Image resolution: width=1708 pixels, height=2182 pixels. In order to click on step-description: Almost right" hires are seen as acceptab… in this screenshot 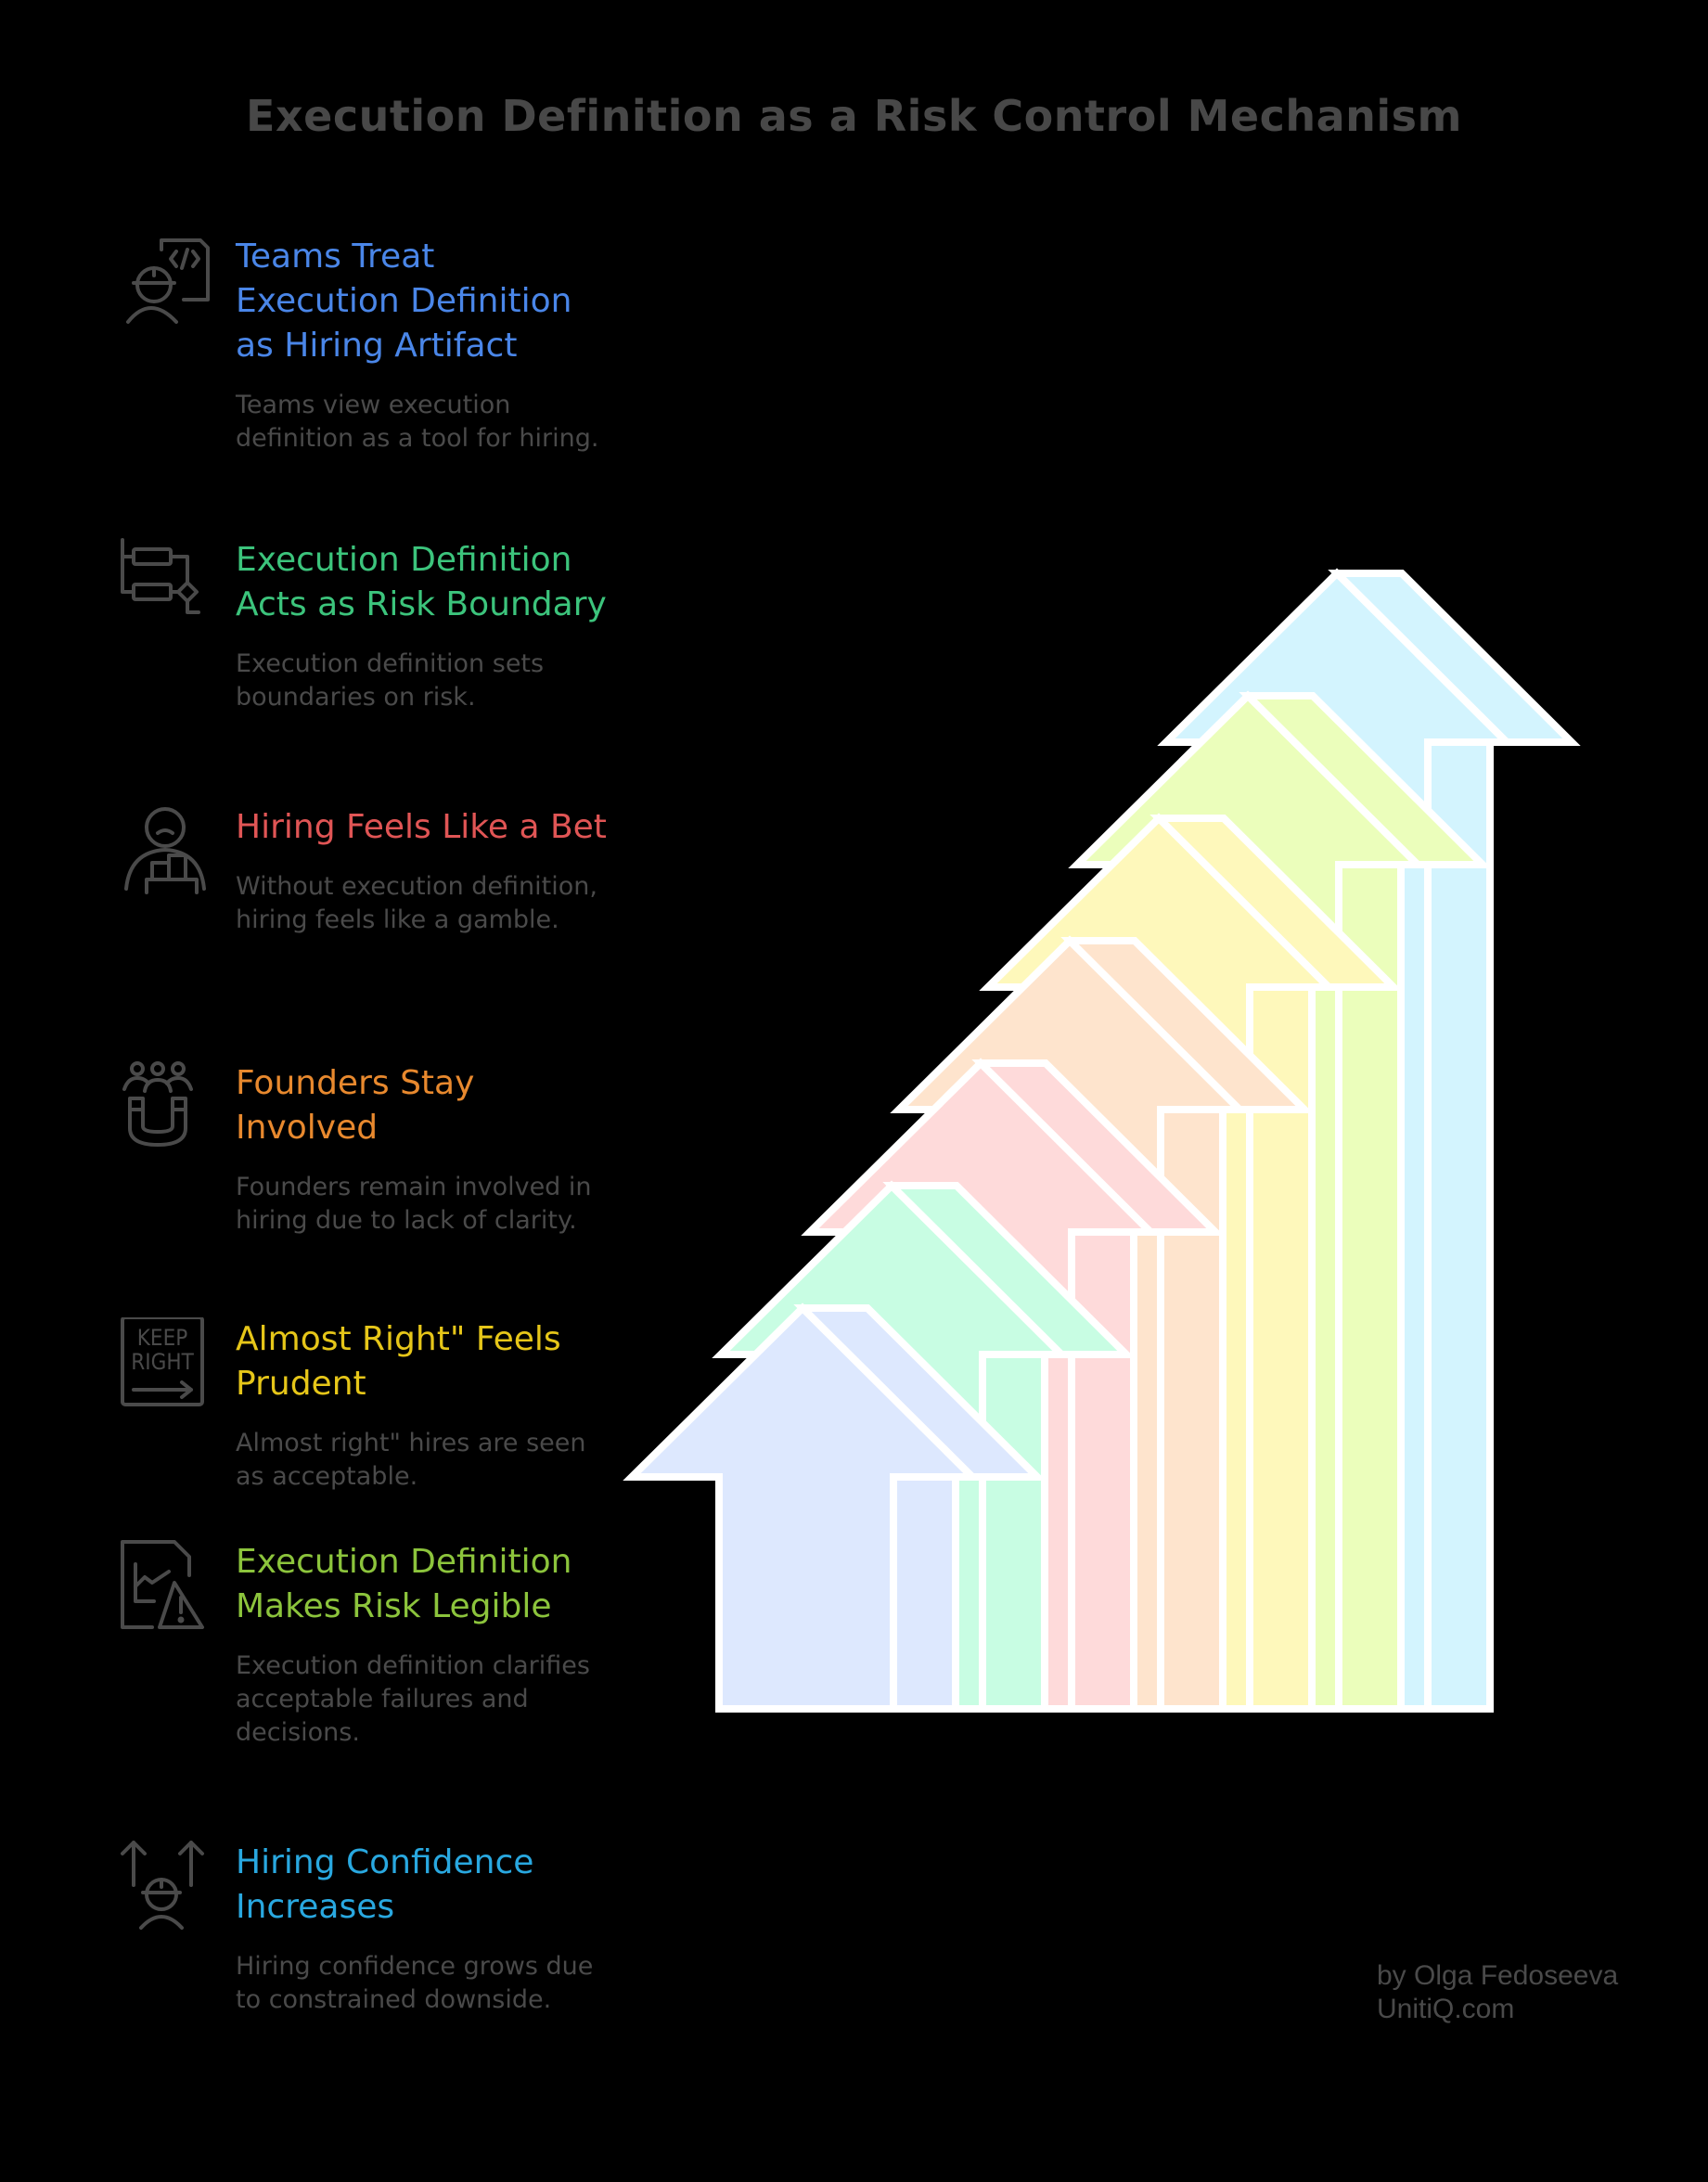, I will do `click(411, 1460)`.